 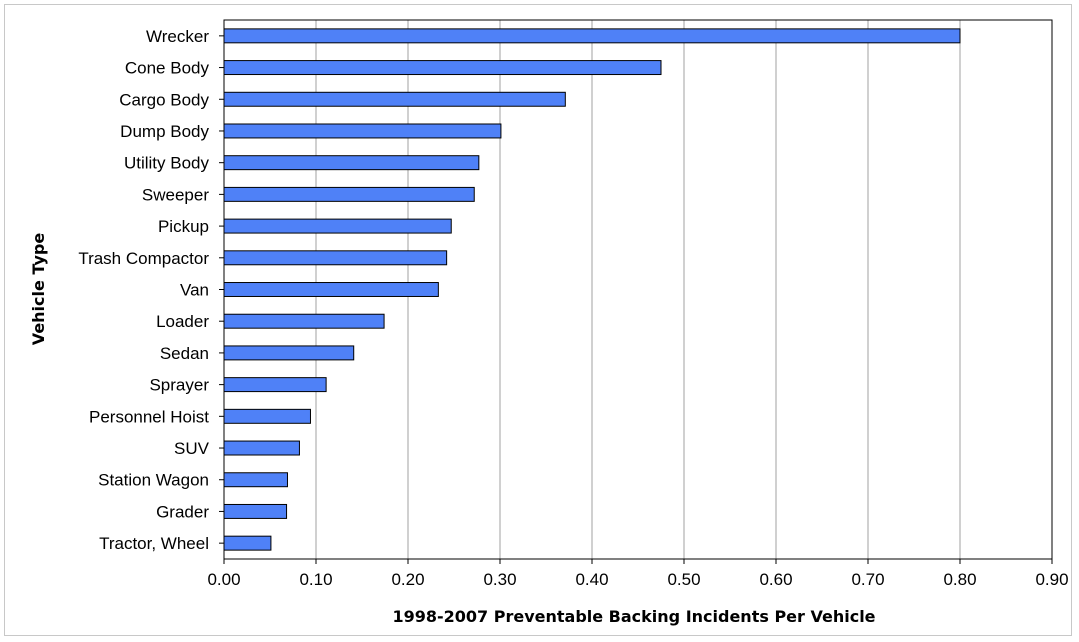 What do you see at coordinates (683, 579) in the screenshot?
I see `x-tick-label: 0.50` at bounding box center [683, 579].